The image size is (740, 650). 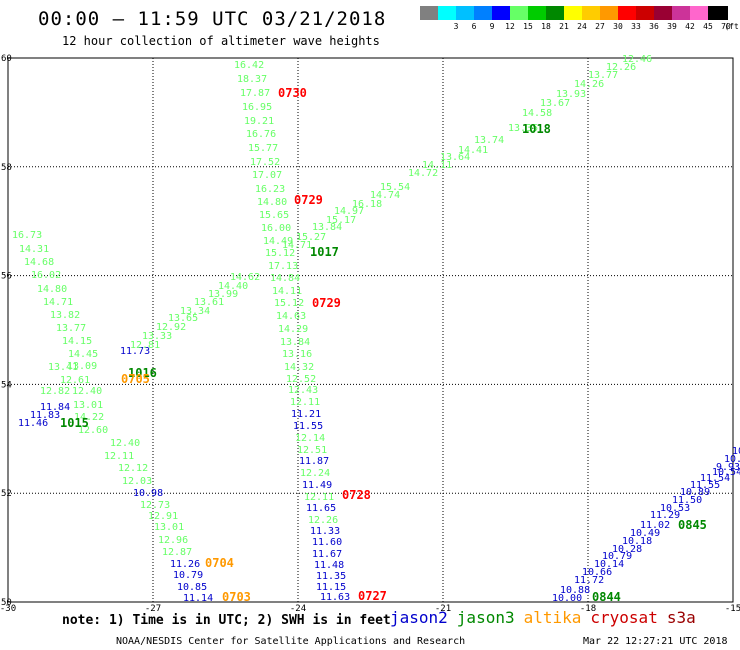 I want to click on wave-height-label: 16.02, so click(x=46, y=275).